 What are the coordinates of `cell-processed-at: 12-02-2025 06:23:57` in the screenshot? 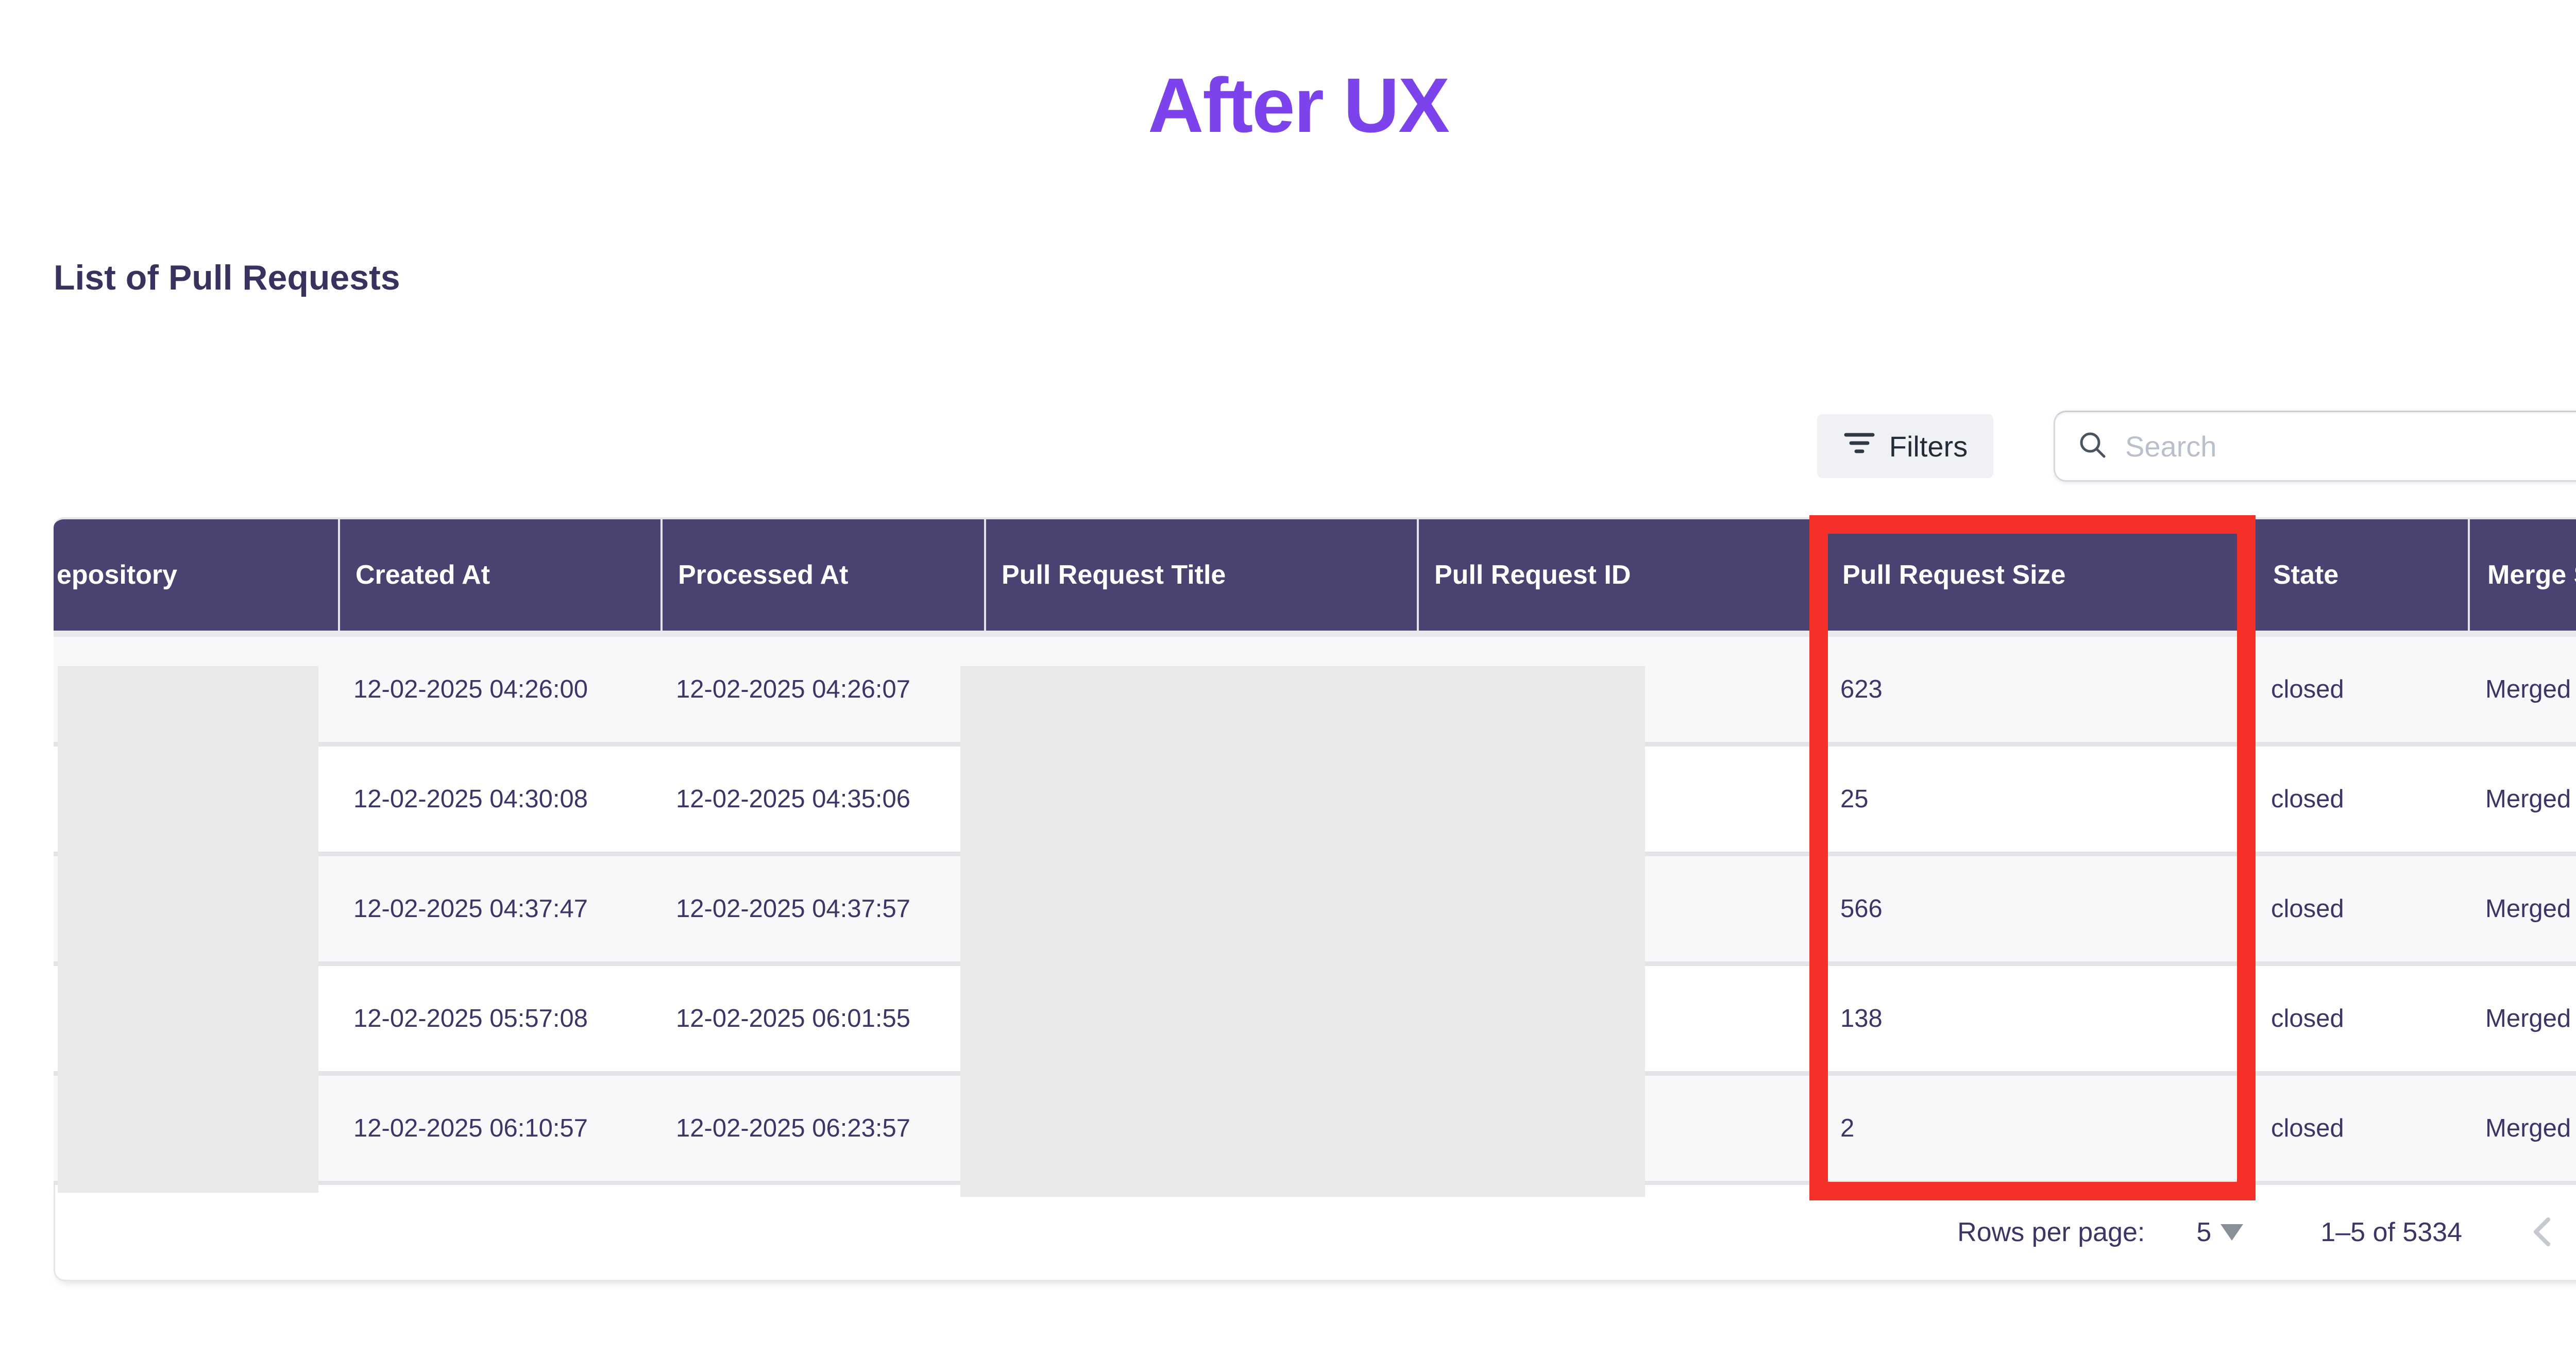 It's located at (793, 1128).